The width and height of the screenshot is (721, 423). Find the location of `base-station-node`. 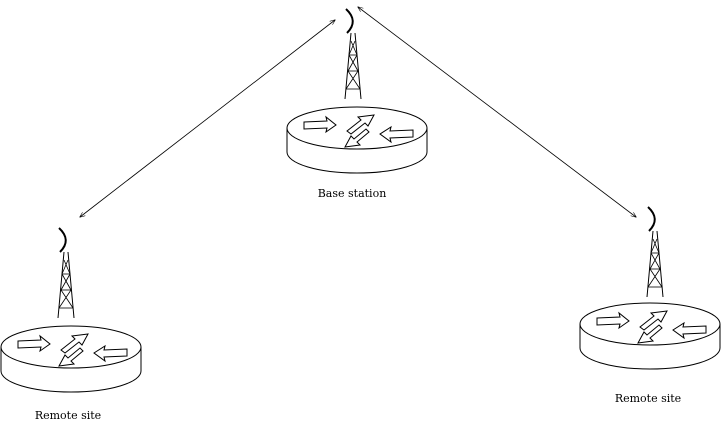

base-station-node is located at coordinates (357, 91).